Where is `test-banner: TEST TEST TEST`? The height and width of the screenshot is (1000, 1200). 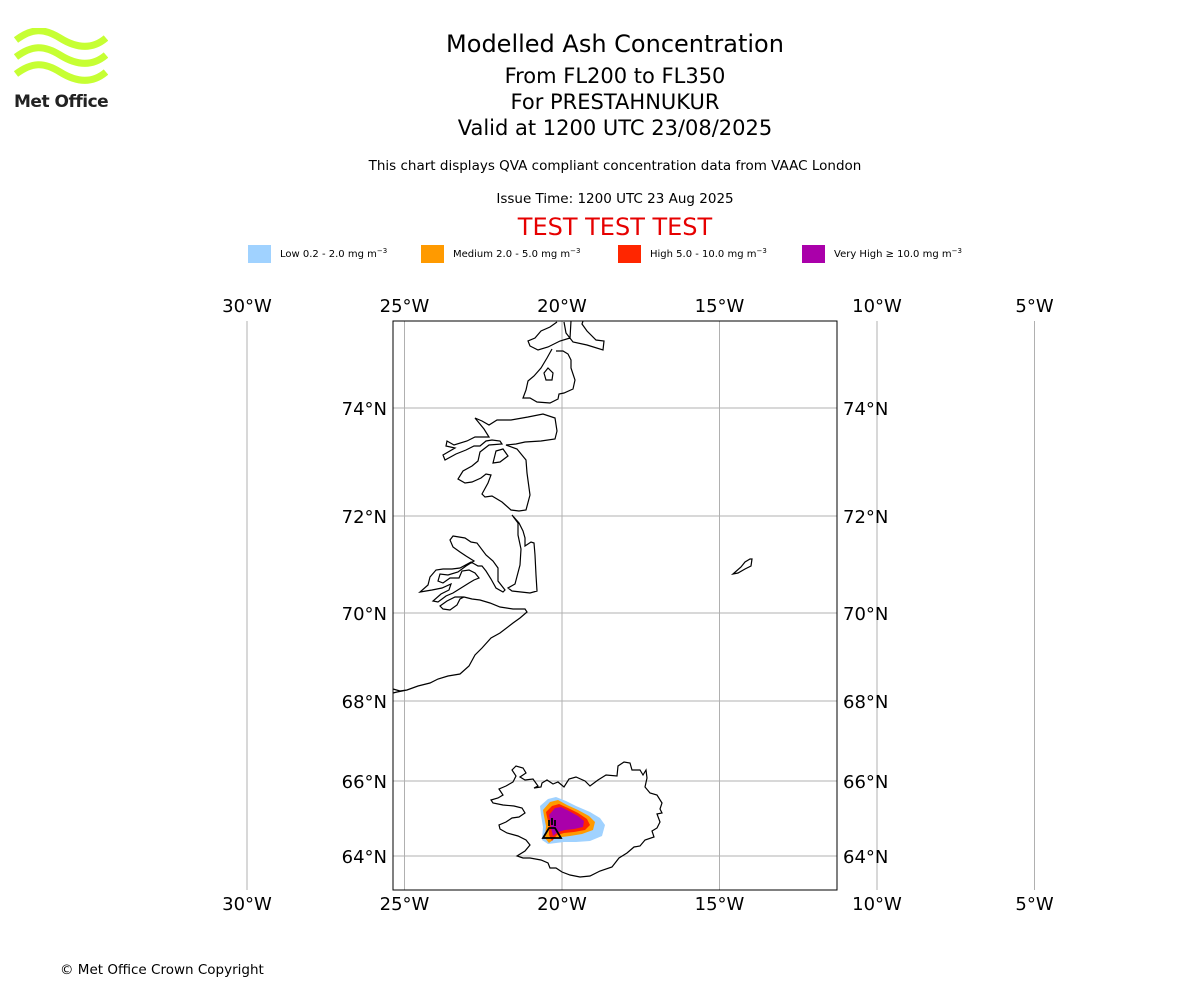
test-banner: TEST TEST TEST is located at coordinates (615, 227).